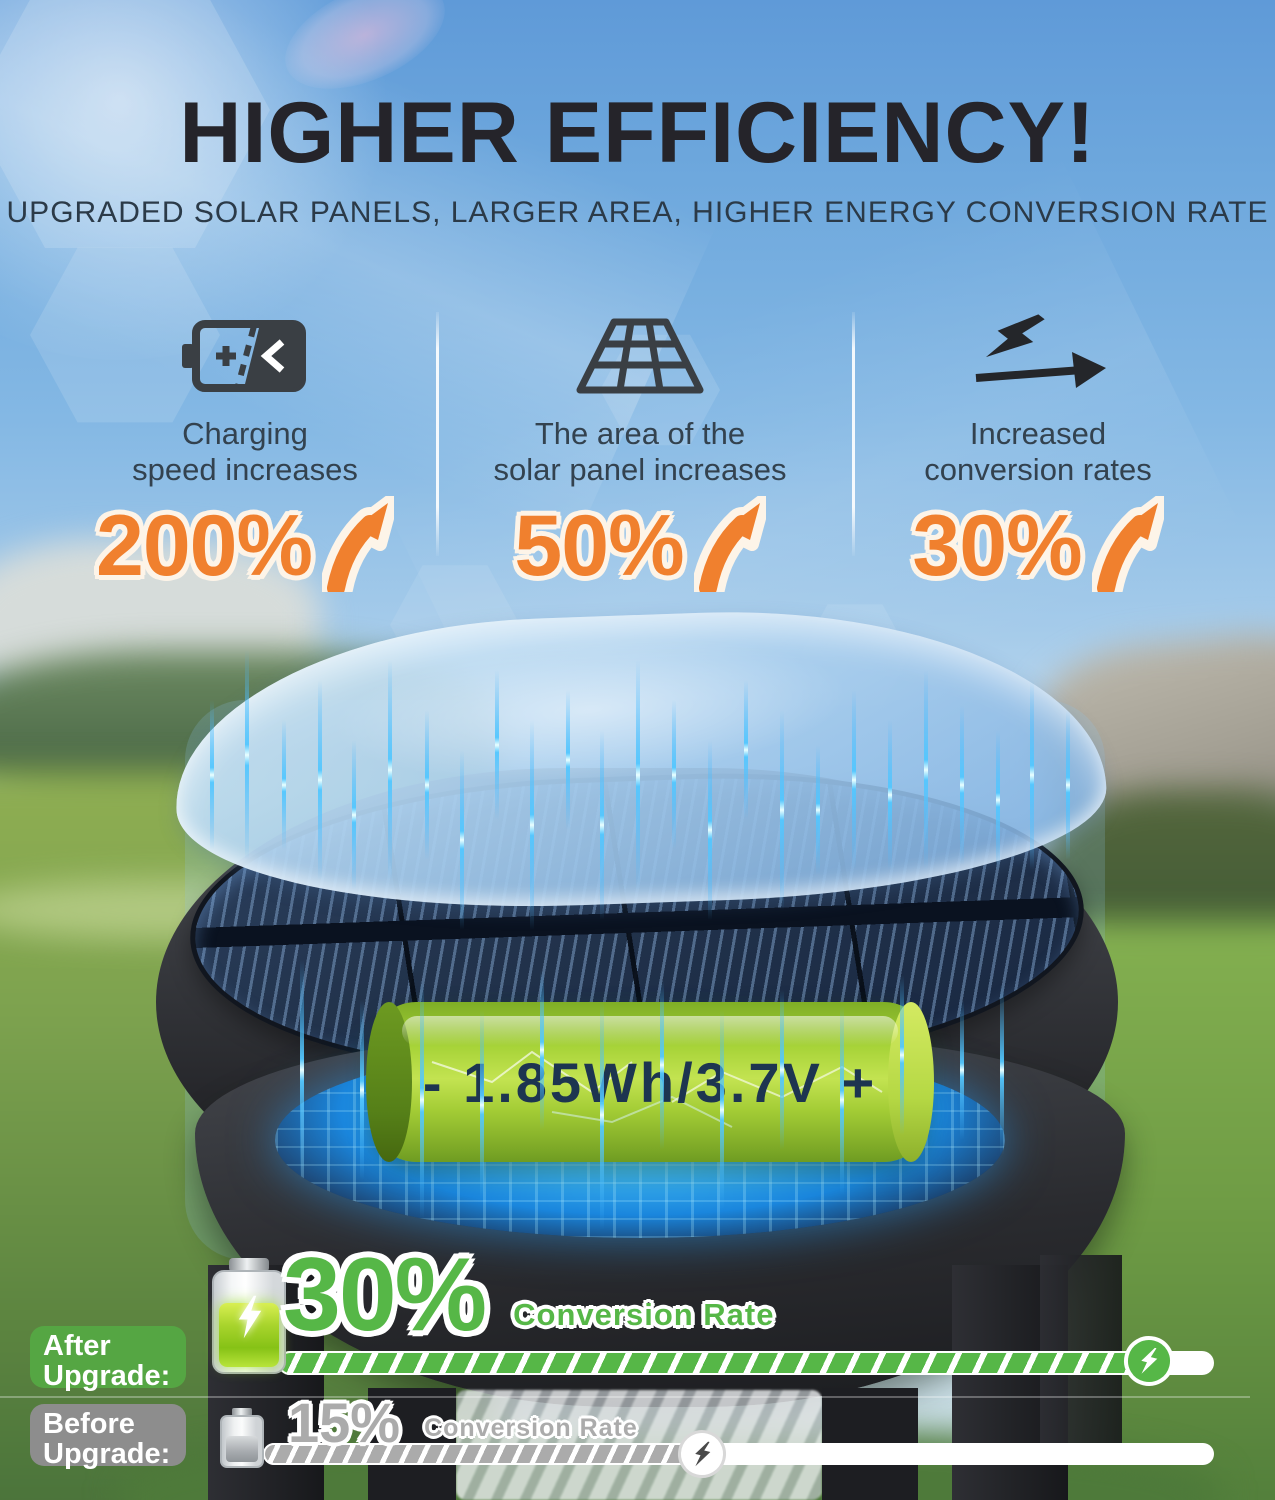  Describe the element at coordinates (640, 433) in the screenshot. I see `feature-label-line1: The area of the` at that location.